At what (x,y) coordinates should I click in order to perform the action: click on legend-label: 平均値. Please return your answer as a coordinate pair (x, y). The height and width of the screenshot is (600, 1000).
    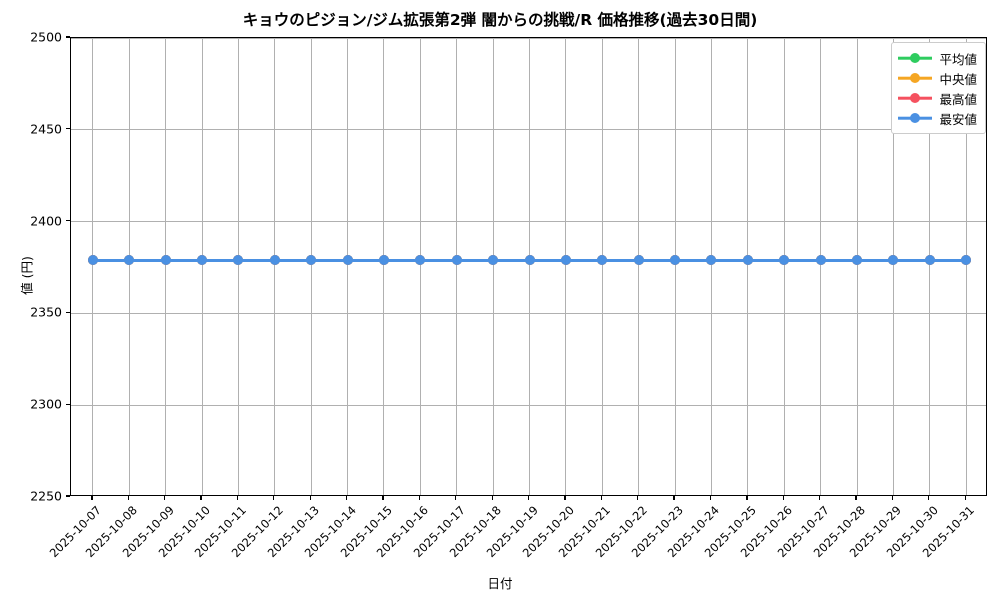
    Looking at the image, I should click on (958, 59).